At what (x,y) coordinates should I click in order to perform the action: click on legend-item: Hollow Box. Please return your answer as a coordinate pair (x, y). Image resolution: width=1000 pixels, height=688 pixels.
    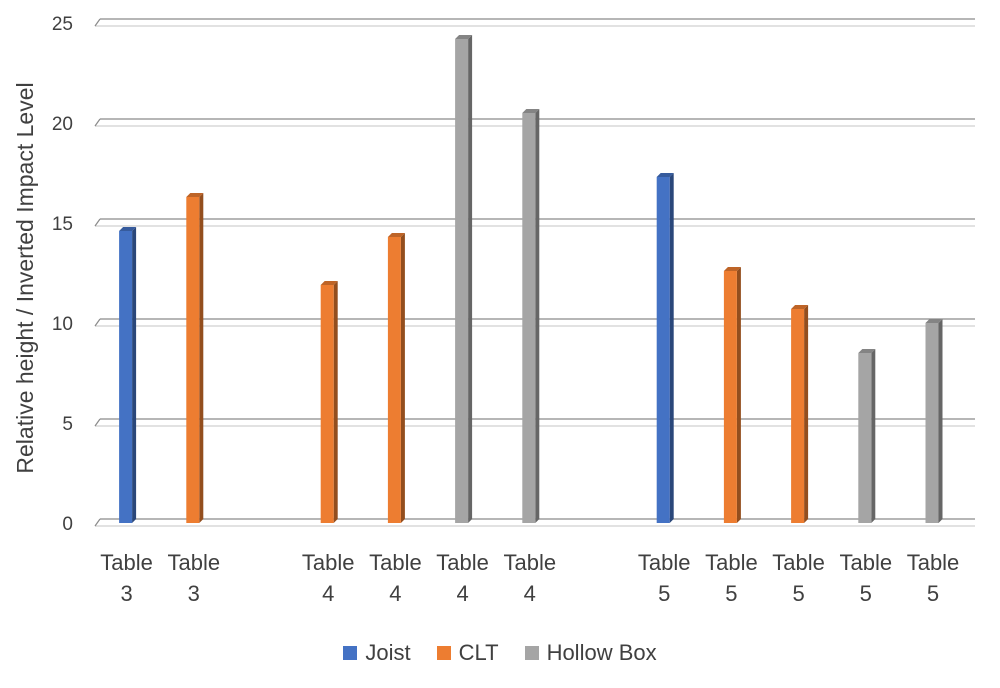
    Looking at the image, I should click on (590, 653).